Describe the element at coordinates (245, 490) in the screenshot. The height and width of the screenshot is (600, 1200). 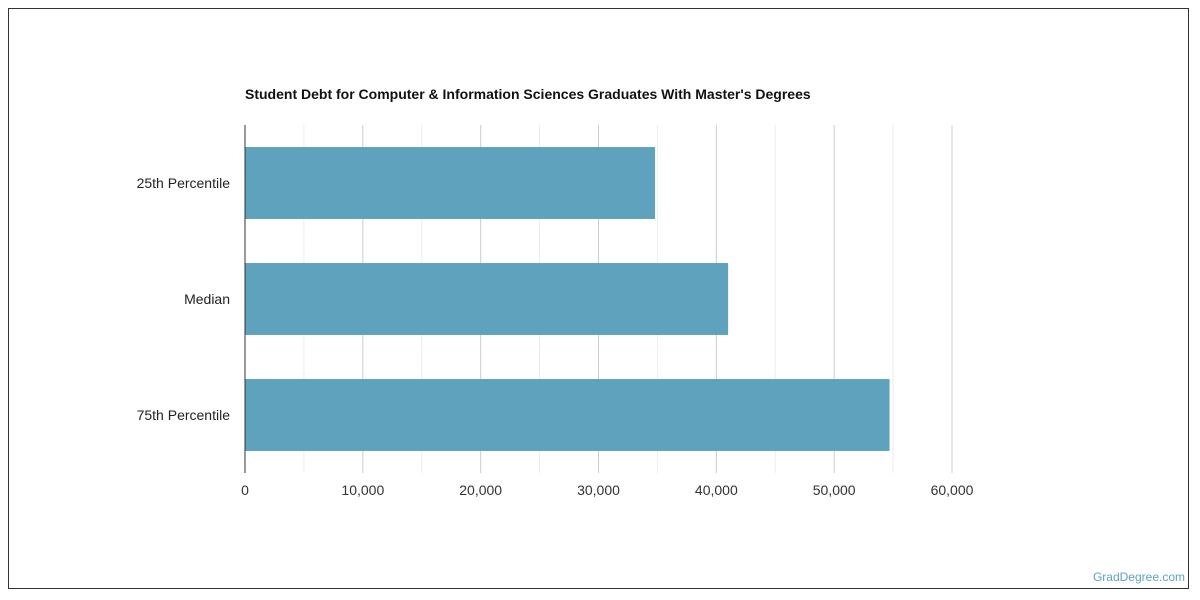
I see `x-tick-label: 0` at that location.